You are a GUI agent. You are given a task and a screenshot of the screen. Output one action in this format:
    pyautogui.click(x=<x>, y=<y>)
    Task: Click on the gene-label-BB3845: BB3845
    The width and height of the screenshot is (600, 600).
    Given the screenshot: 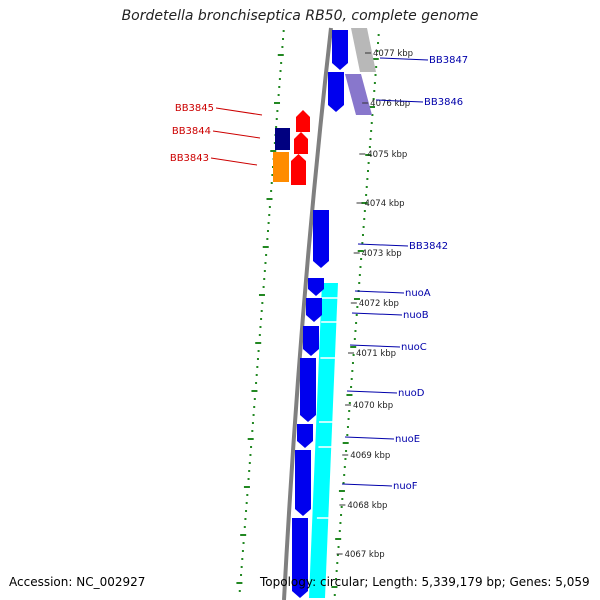 What is the action you would take?
    pyautogui.click(x=194, y=108)
    